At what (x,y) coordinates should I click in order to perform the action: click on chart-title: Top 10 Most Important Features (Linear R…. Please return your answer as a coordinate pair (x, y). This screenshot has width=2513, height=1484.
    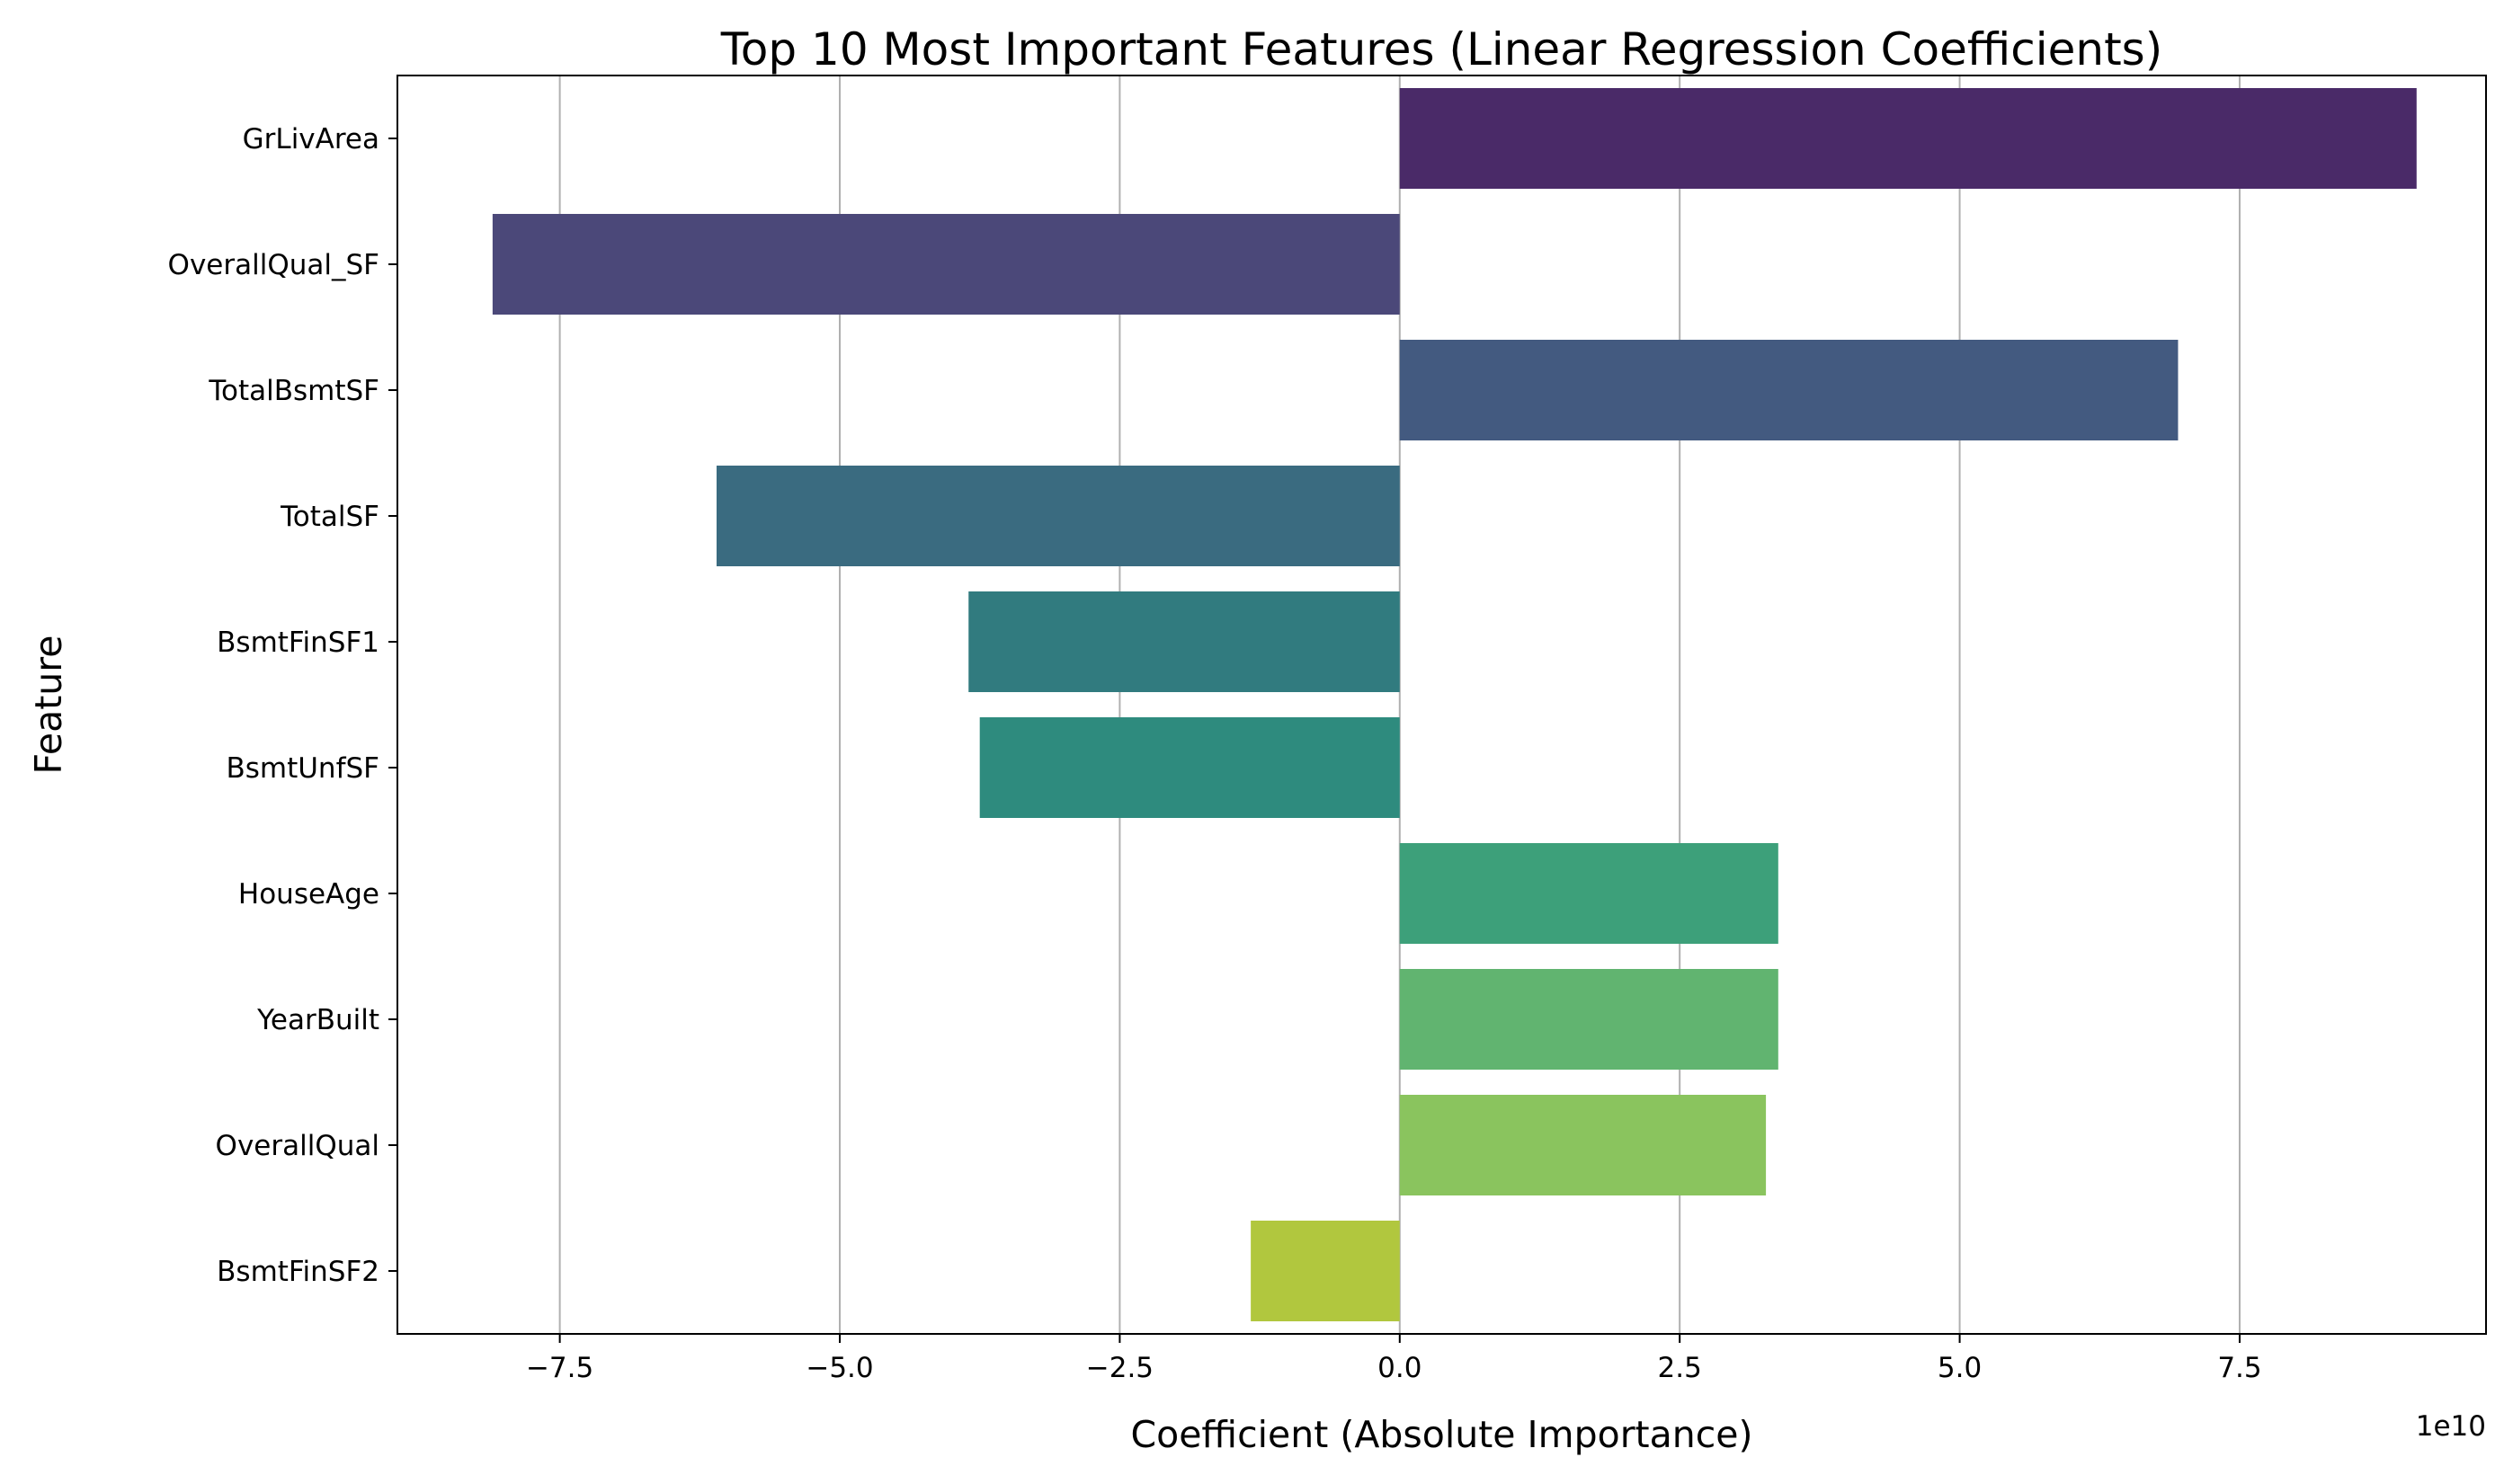
    Looking at the image, I should click on (1441, 49).